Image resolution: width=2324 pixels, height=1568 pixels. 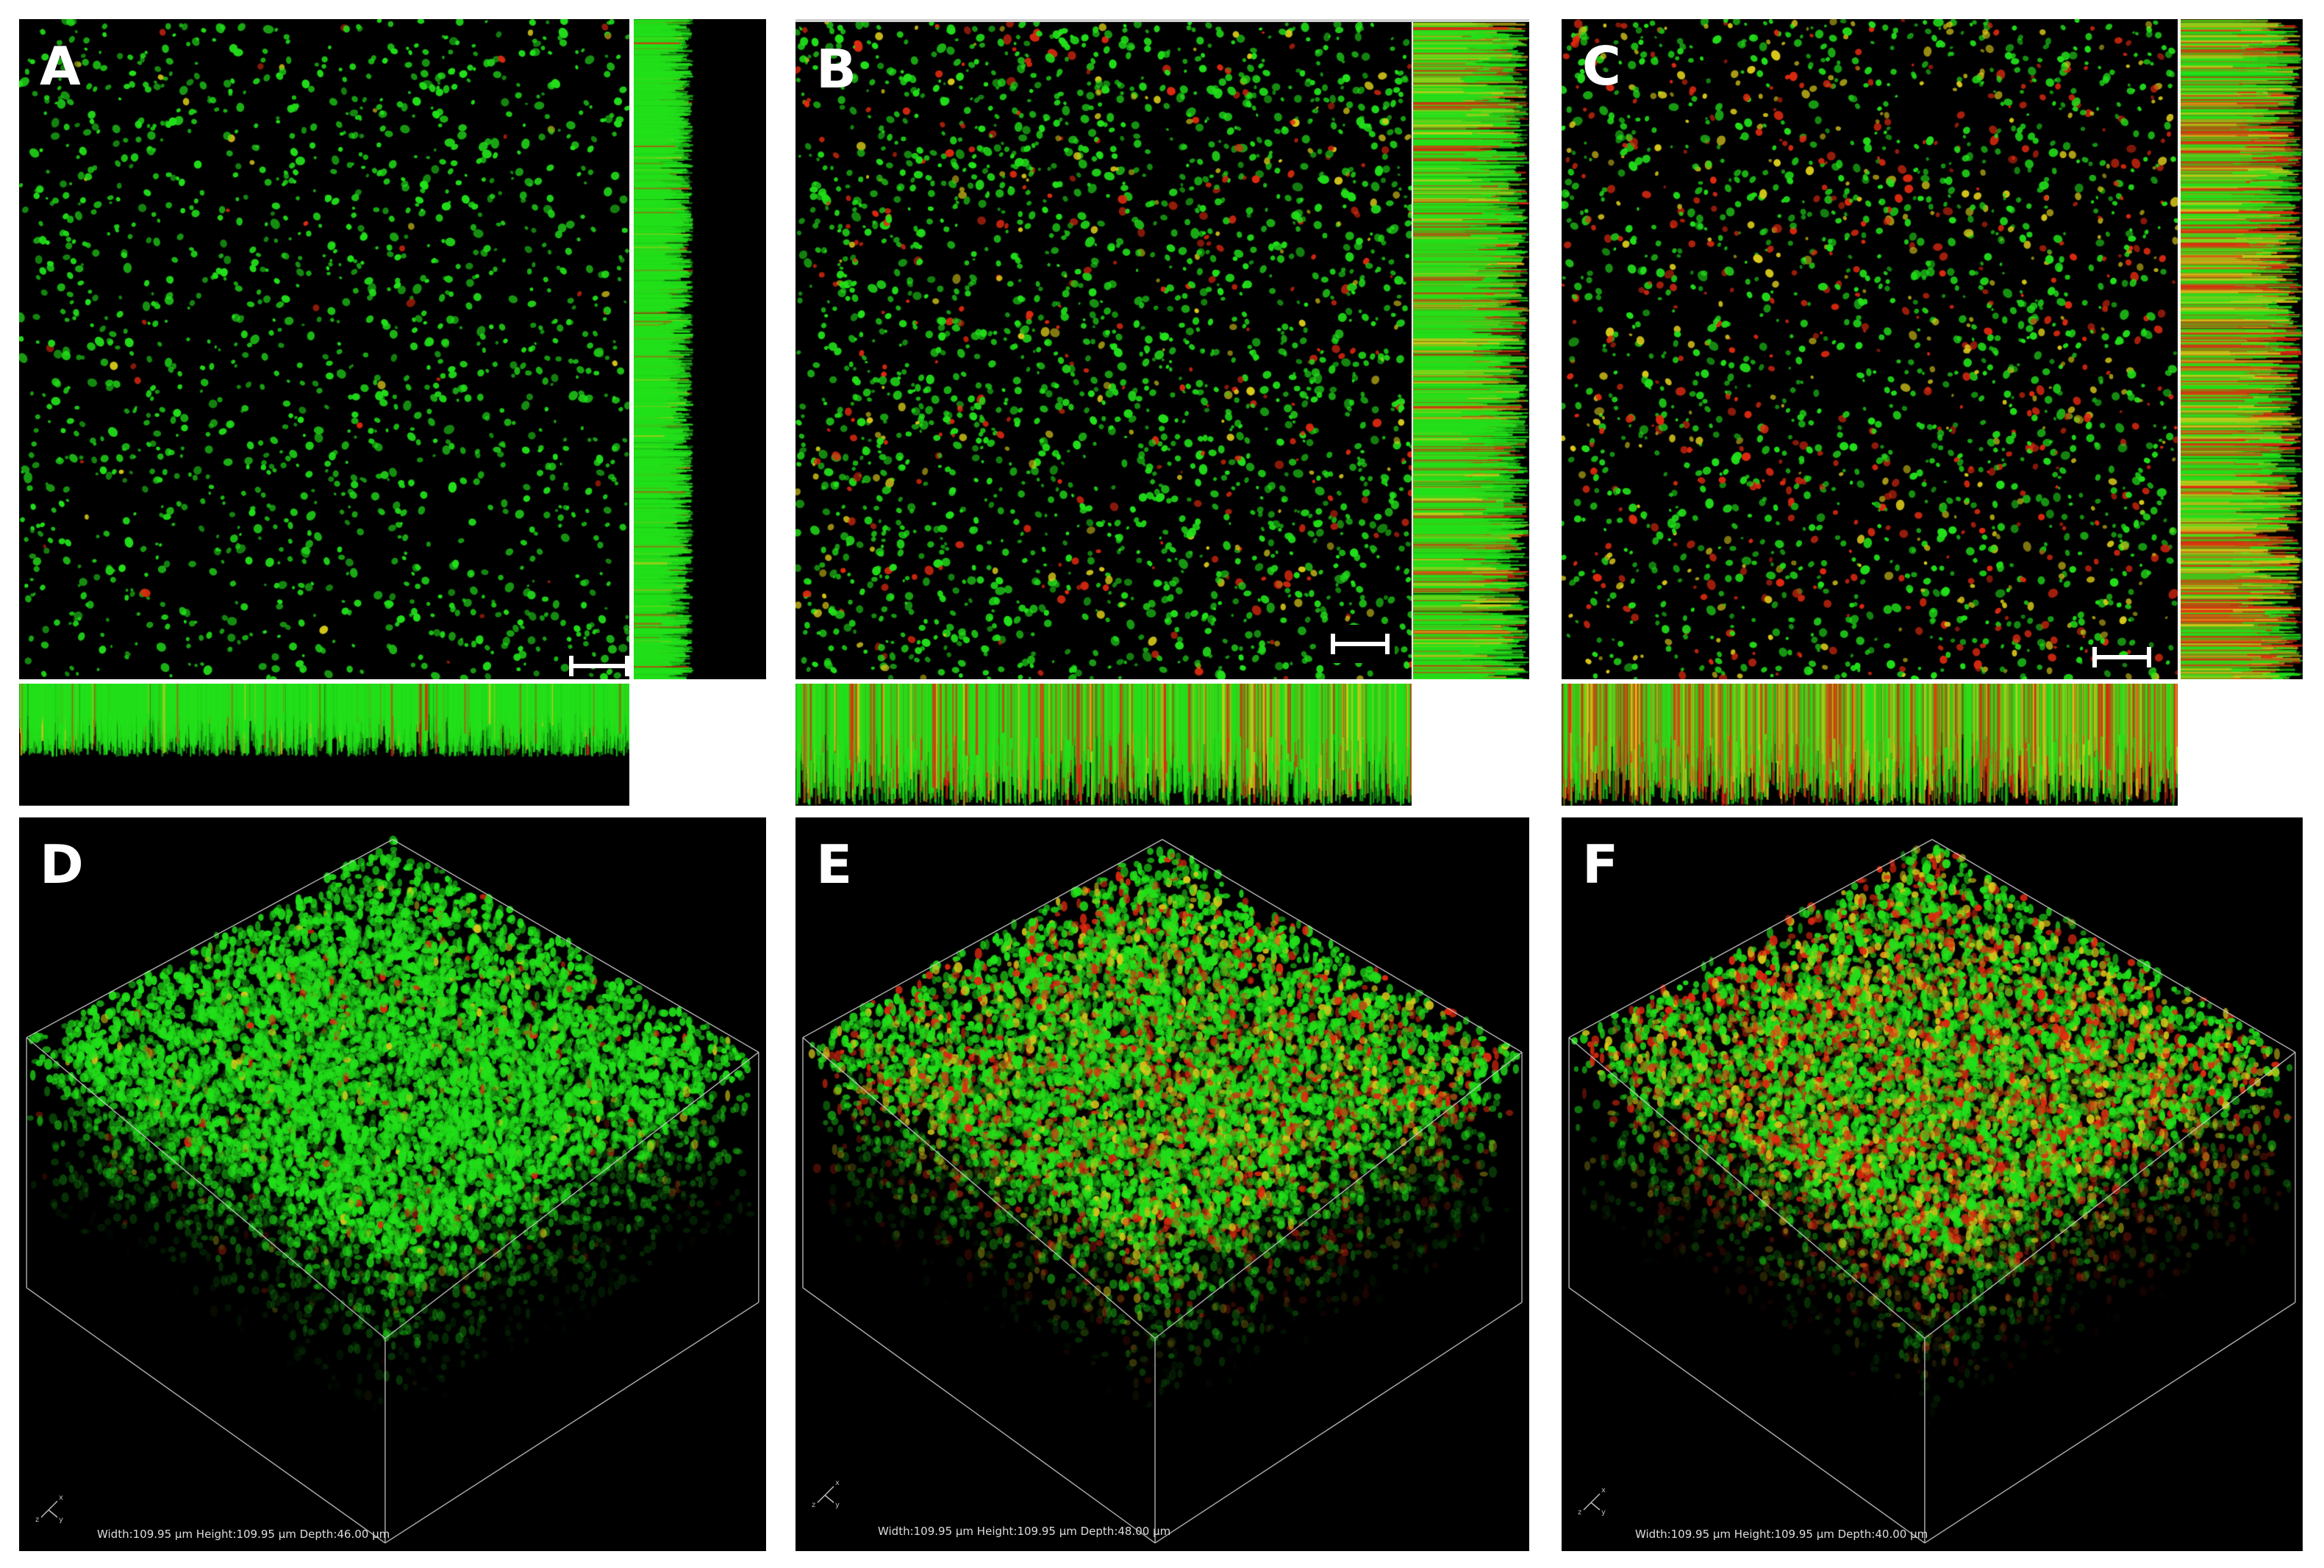 I want to click on panel-c-xz-view, so click(x=1870, y=745).